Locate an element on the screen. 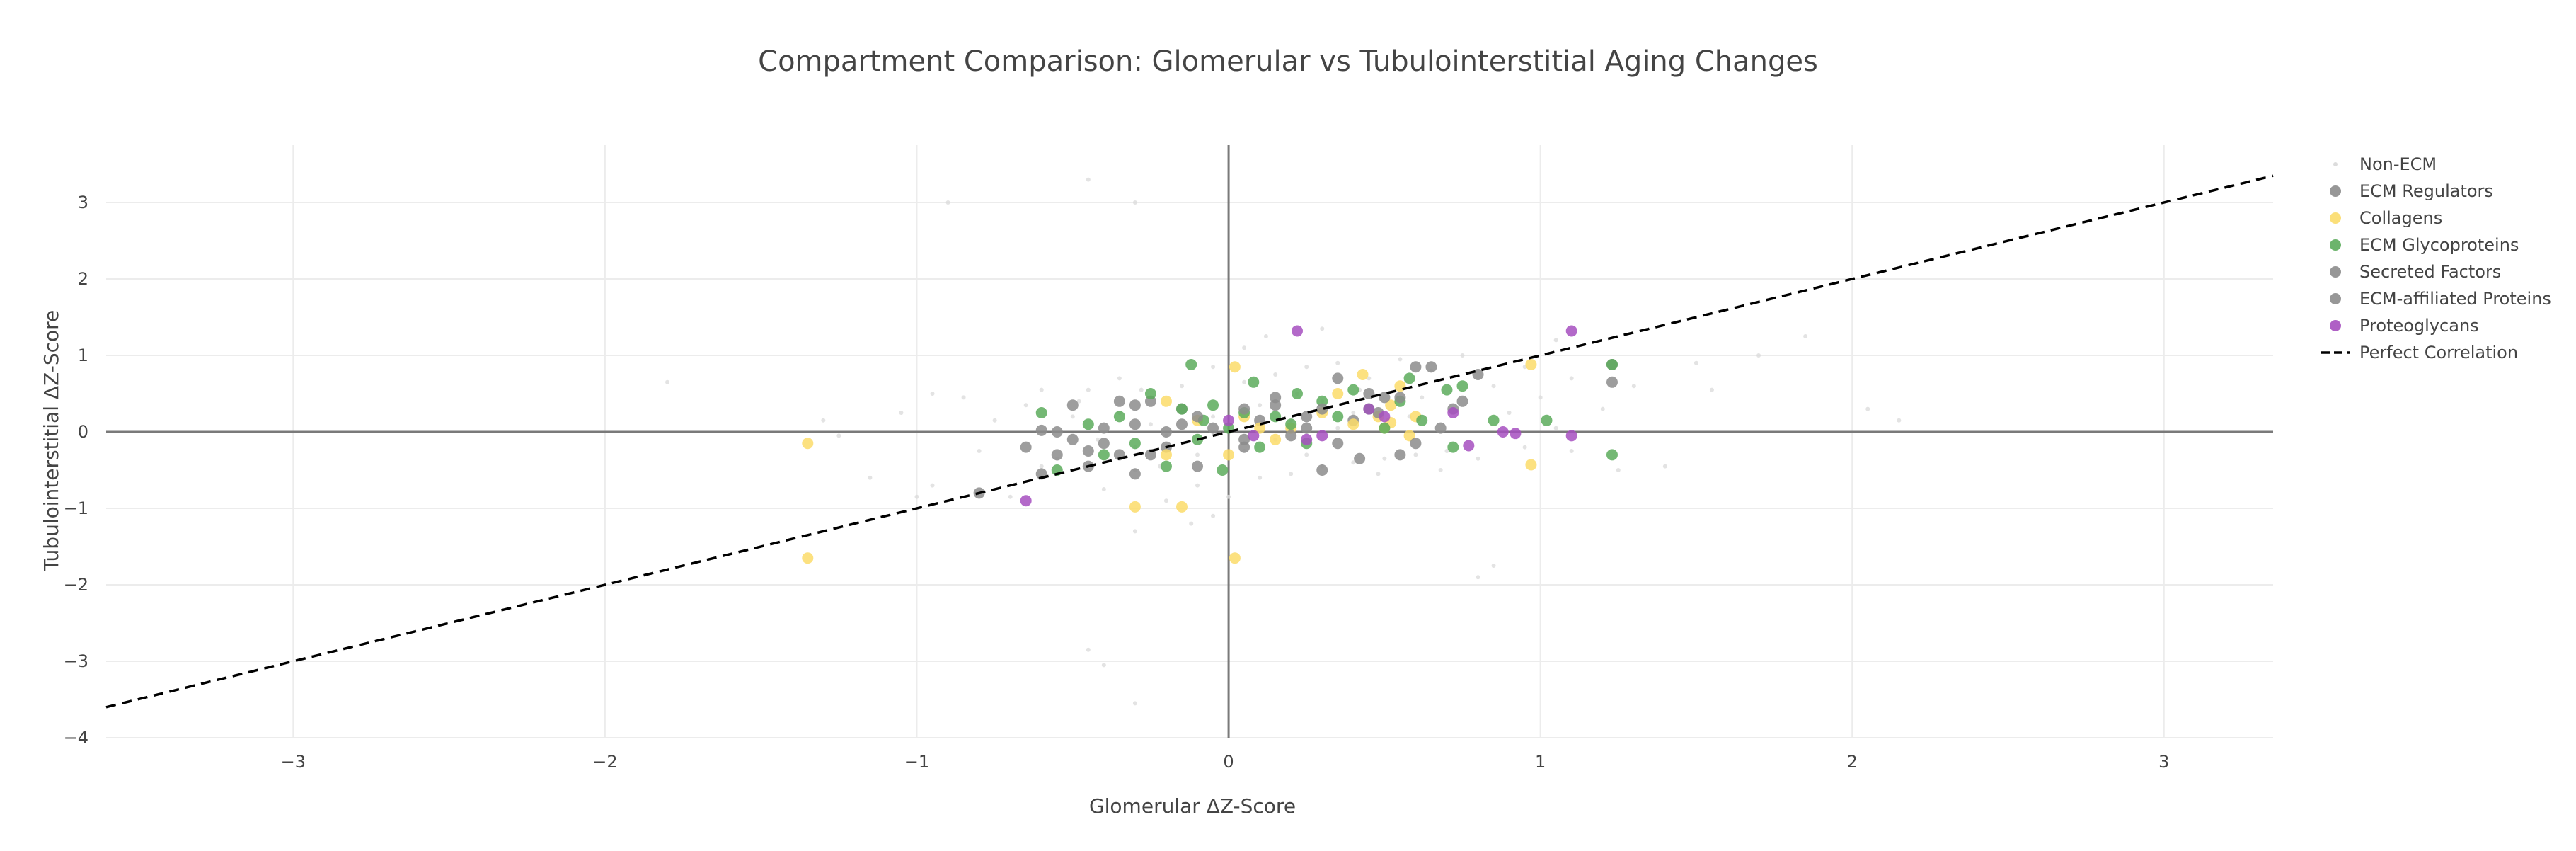 This screenshot has width=2576, height=851. legend-item: Secreted Factors is located at coordinates (2415, 272).